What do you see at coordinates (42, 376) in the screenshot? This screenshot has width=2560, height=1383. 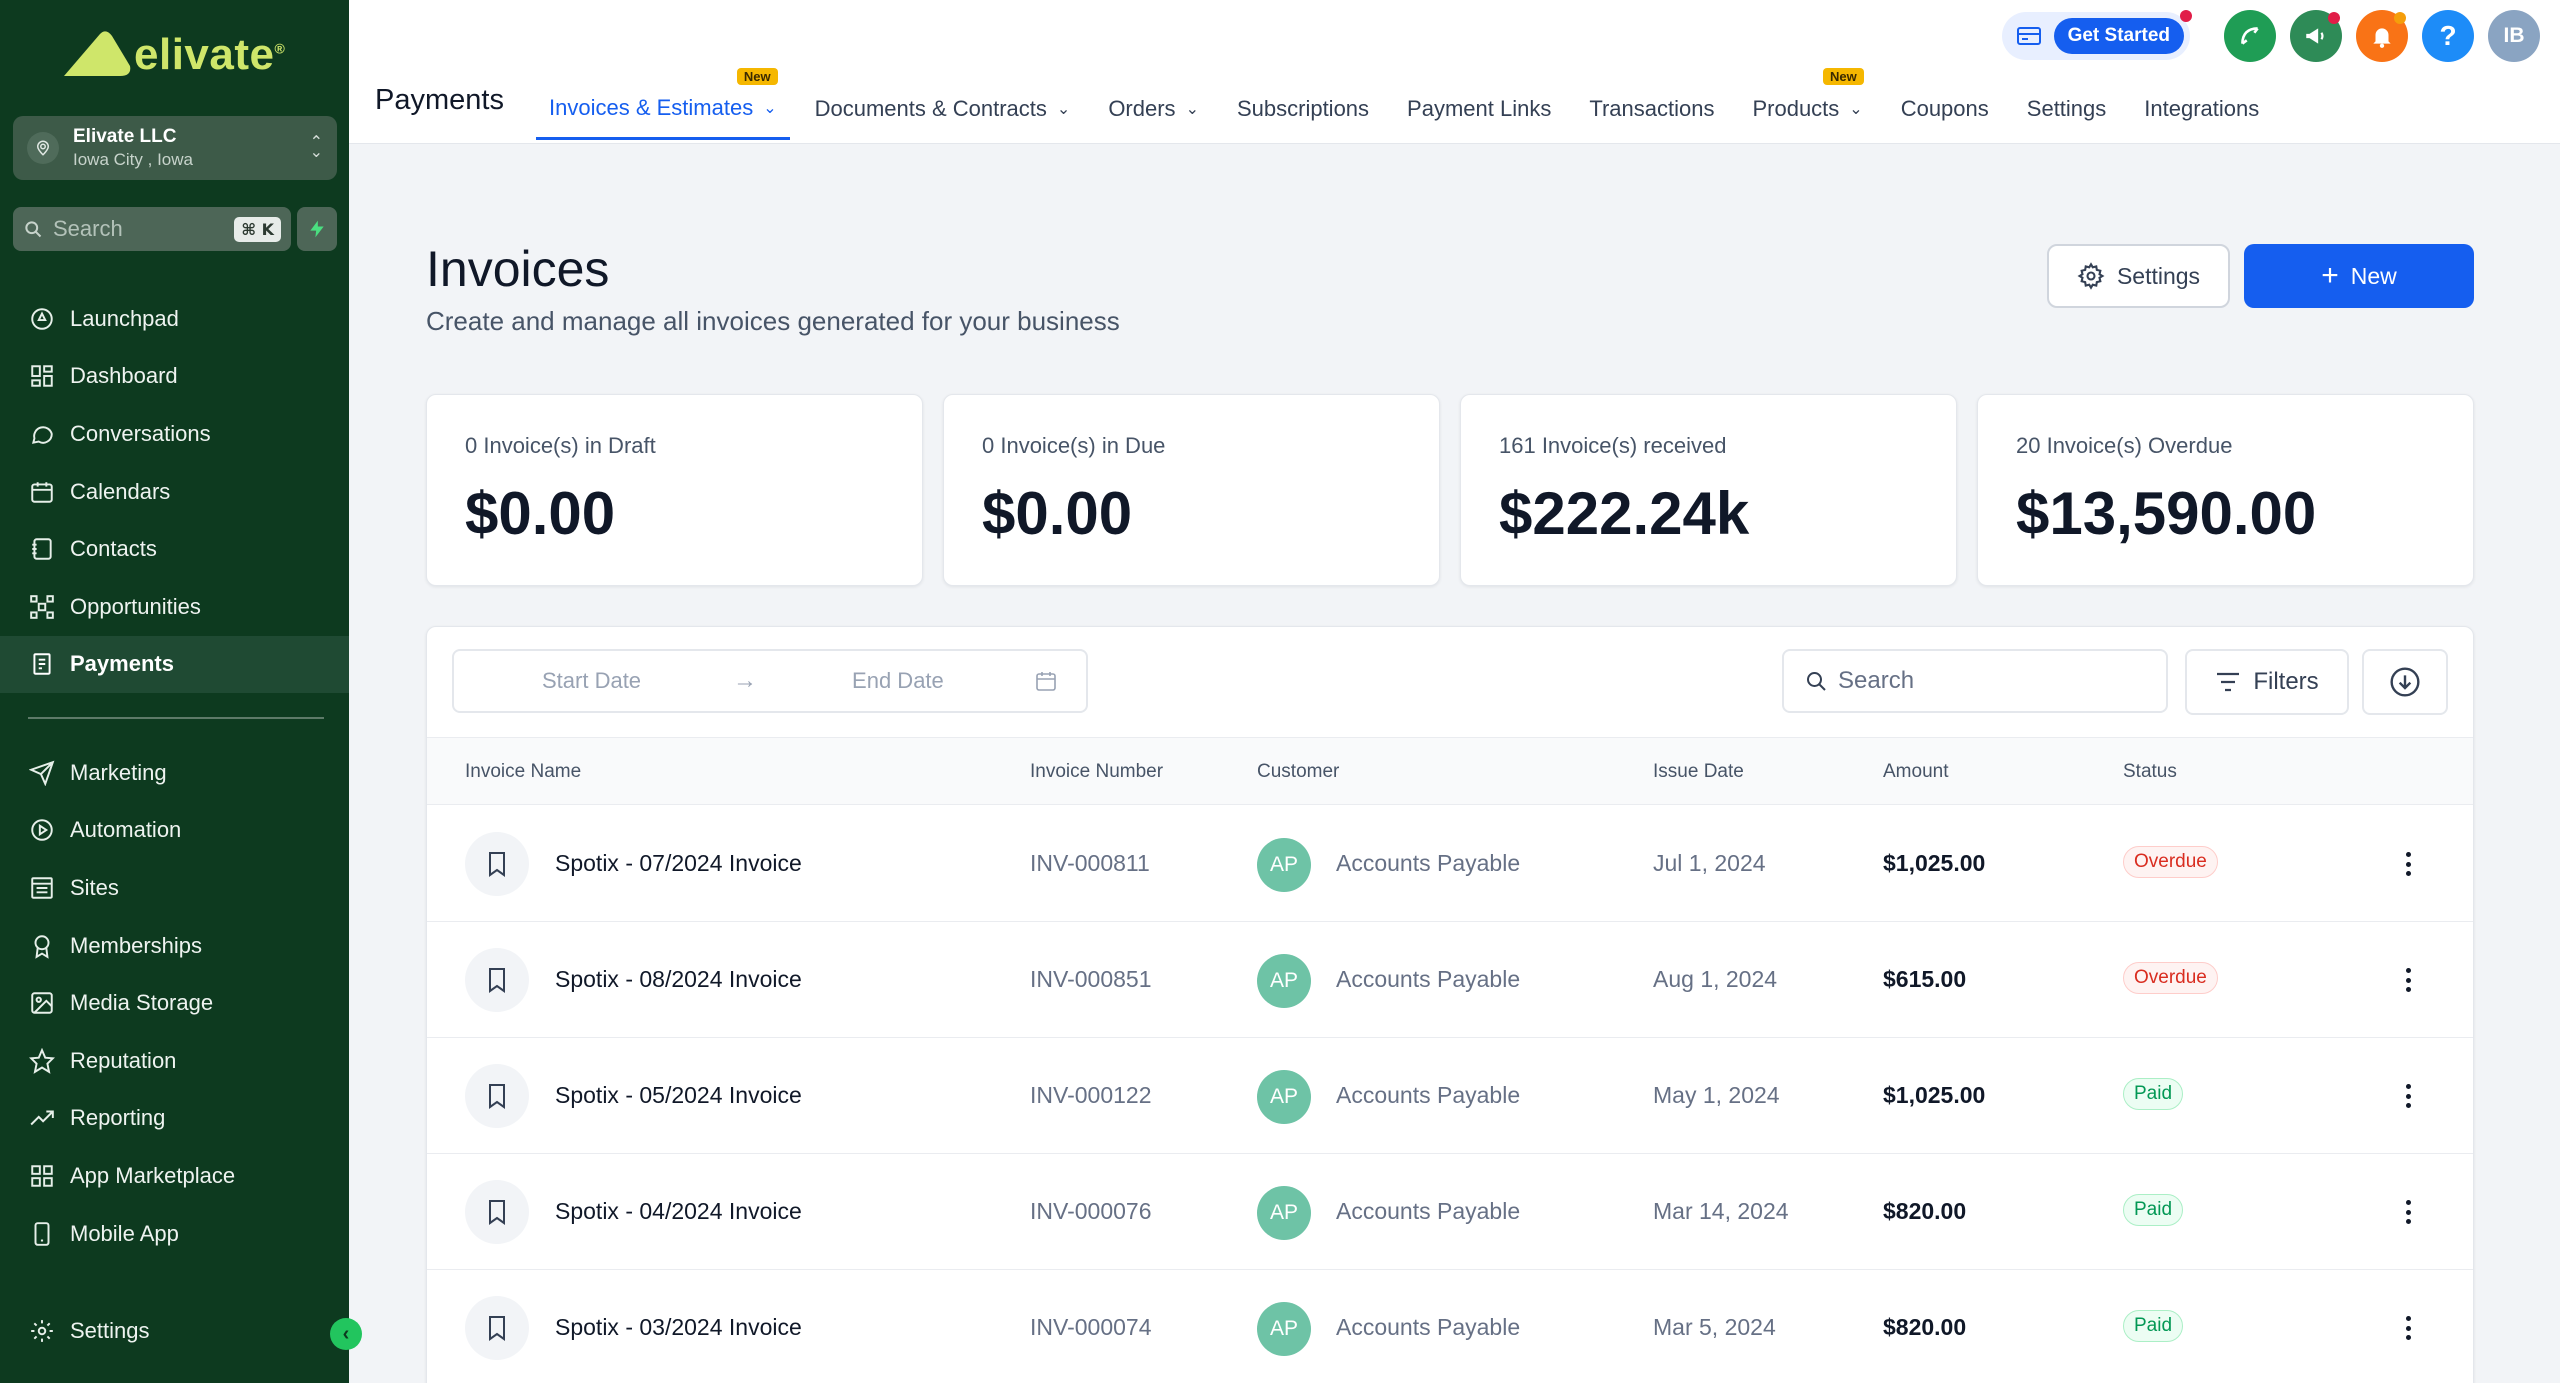 I see `grid-icon` at bounding box center [42, 376].